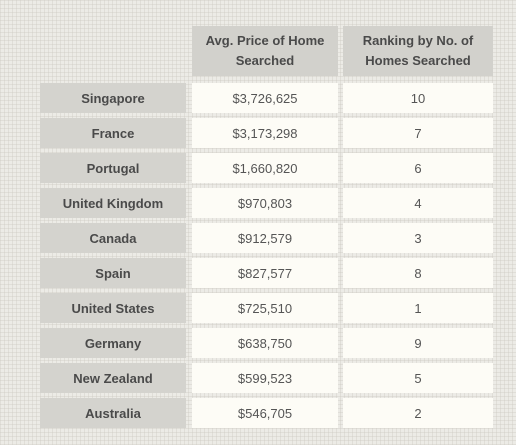 Image resolution: width=516 pixels, height=445 pixels. Describe the element at coordinates (113, 378) in the screenshot. I see `row-country: New Zealand` at that location.